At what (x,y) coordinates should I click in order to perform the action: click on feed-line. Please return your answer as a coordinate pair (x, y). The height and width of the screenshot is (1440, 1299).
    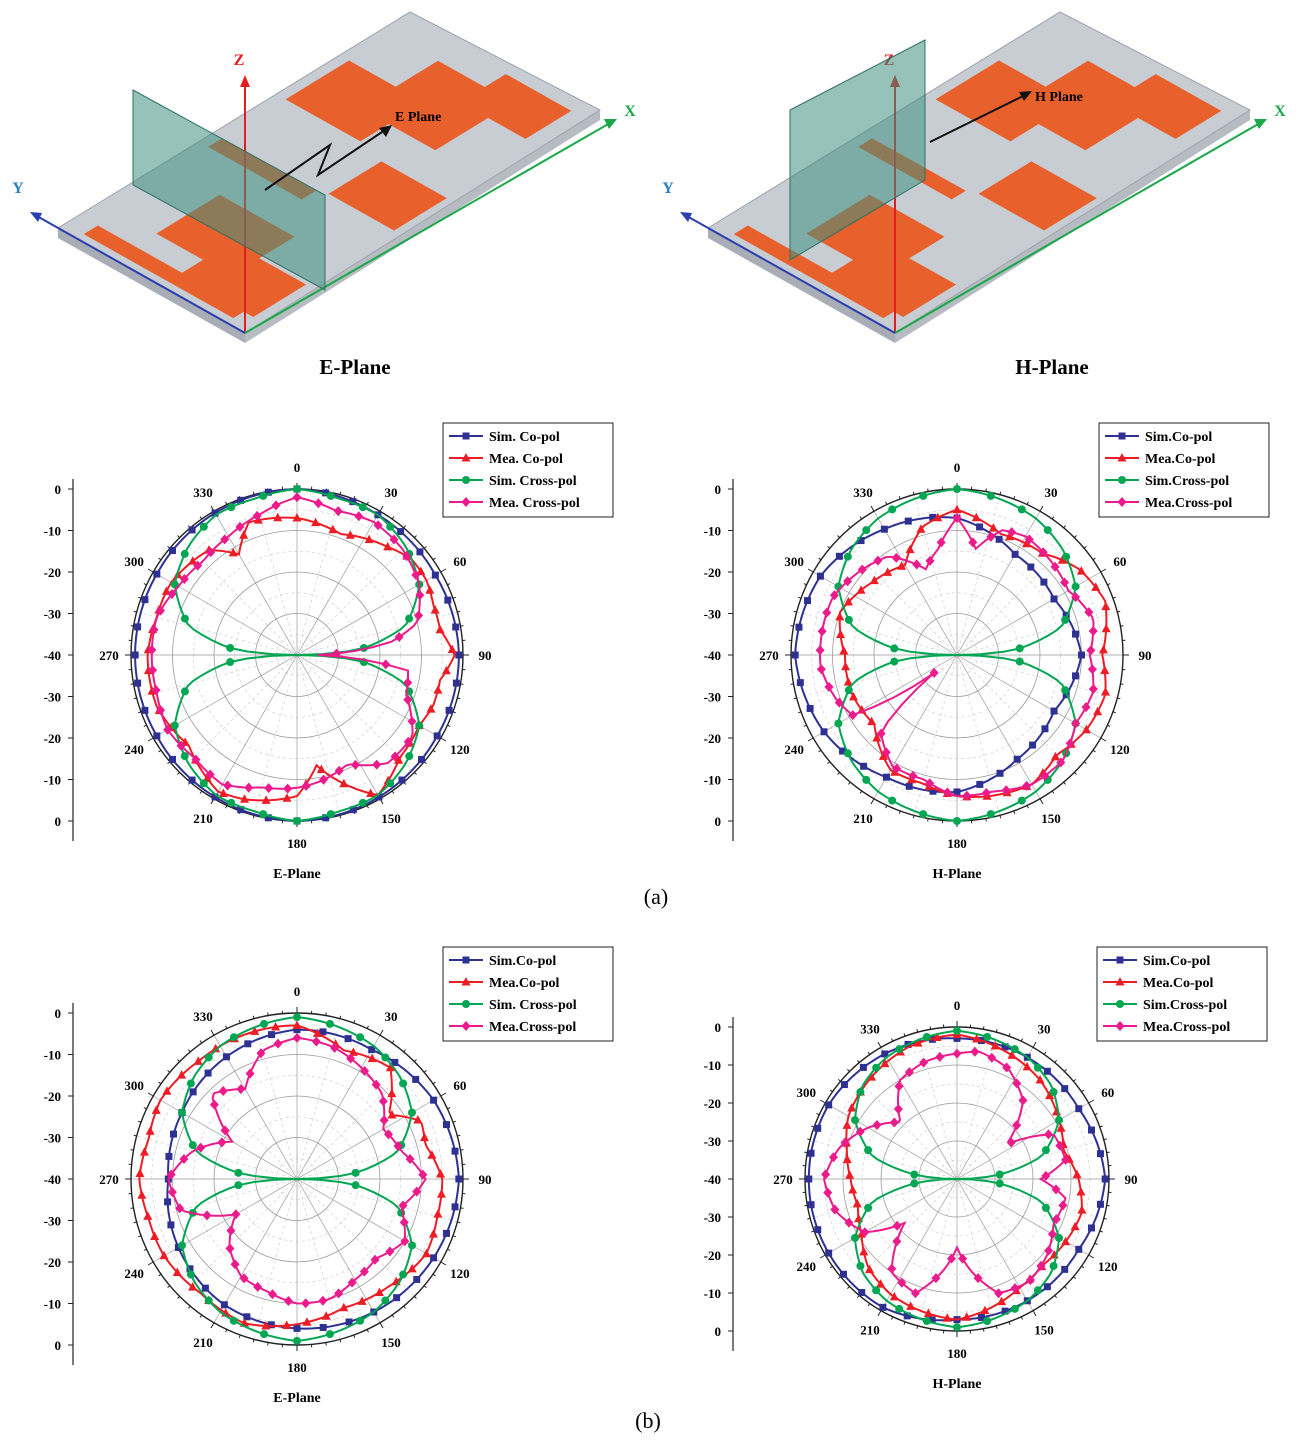
    Looking at the image, I should click on (815, 272).